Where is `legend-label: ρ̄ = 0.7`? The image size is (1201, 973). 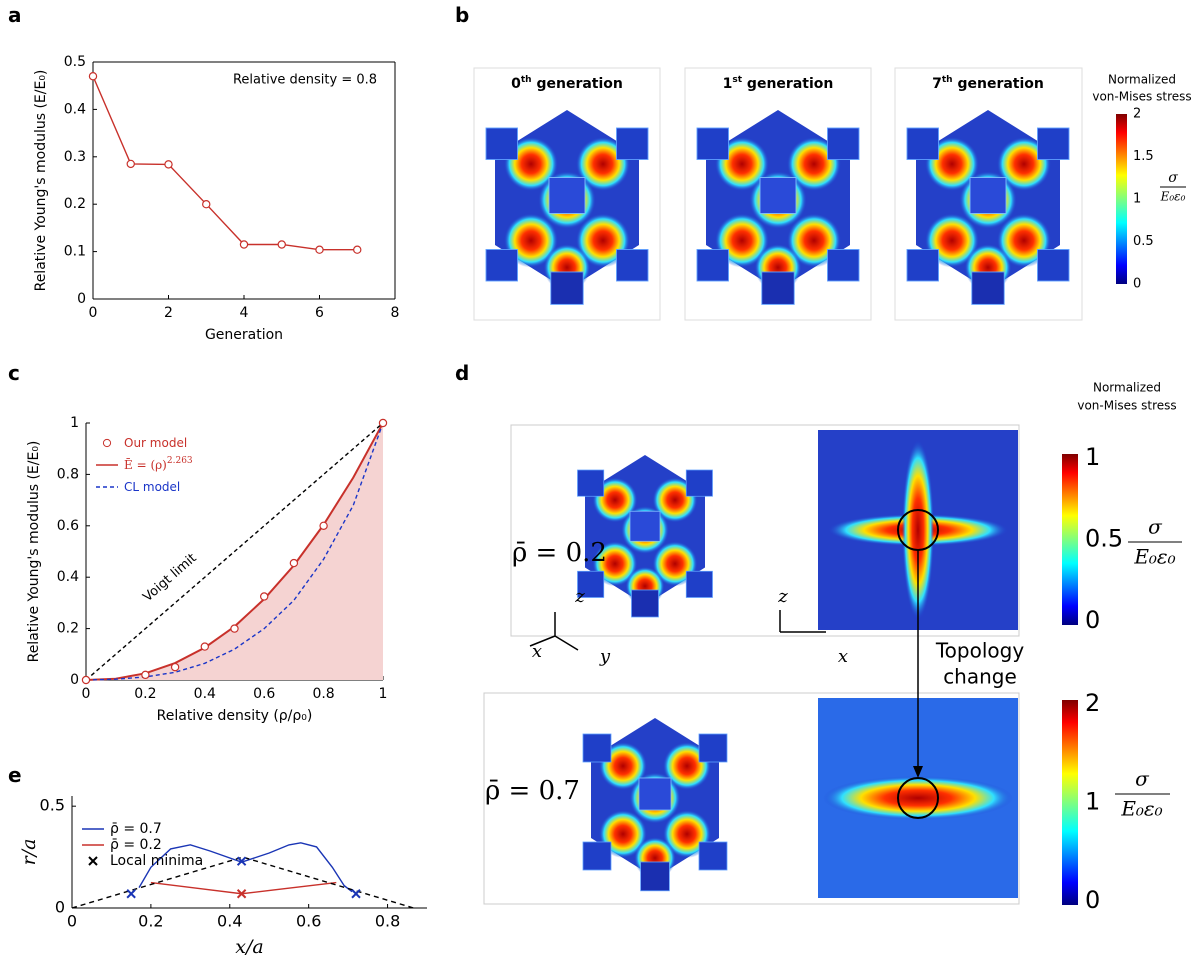 legend-label: ρ̄ = 0.7 is located at coordinates (136, 829).